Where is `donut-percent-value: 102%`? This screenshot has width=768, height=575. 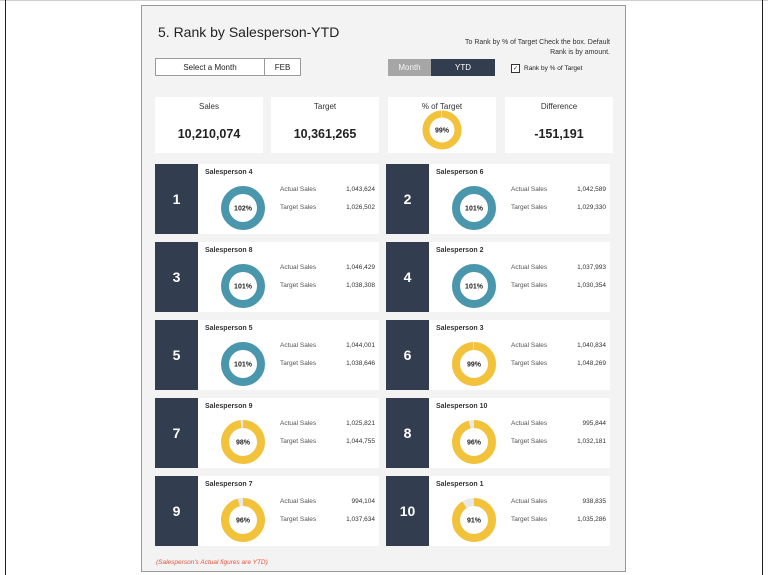
donut-percent-value: 102% is located at coordinates (243, 209).